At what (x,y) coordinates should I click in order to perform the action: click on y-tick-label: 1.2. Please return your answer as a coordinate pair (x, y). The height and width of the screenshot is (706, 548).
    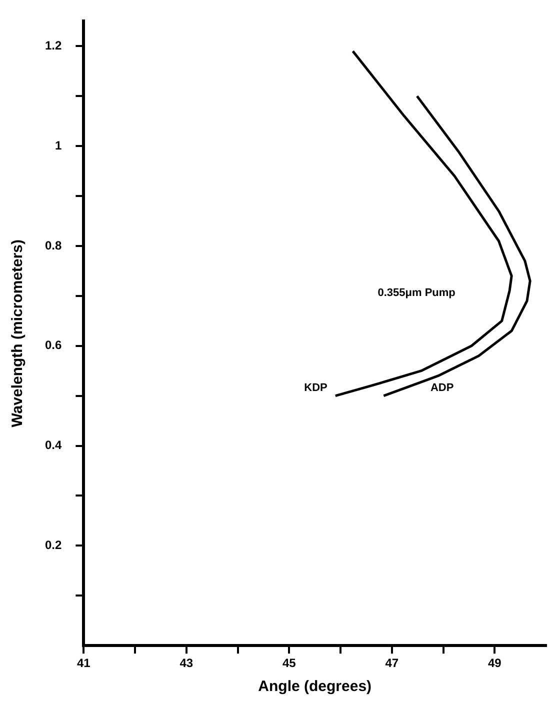
    Looking at the image, I should click on (53, 45).